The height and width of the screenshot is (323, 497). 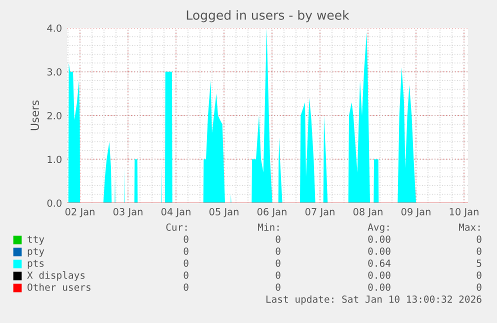 I want to click on chart-title: Logged in users - by week, so click(x=268, y=16).